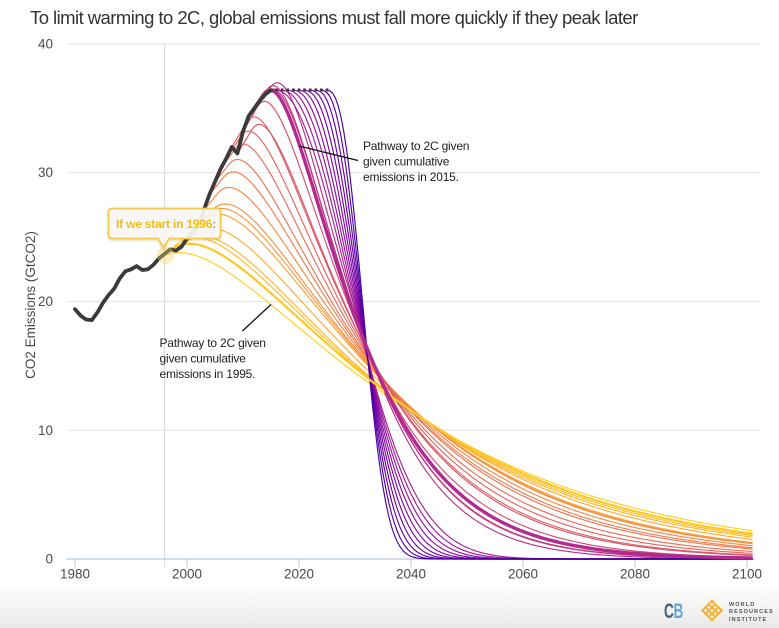 This screenshot has height=628, width=779. What do you see at coordinates (523, 574) in the screenshot?
I see `svg-text: 2060` at bounding box center [523, 574].